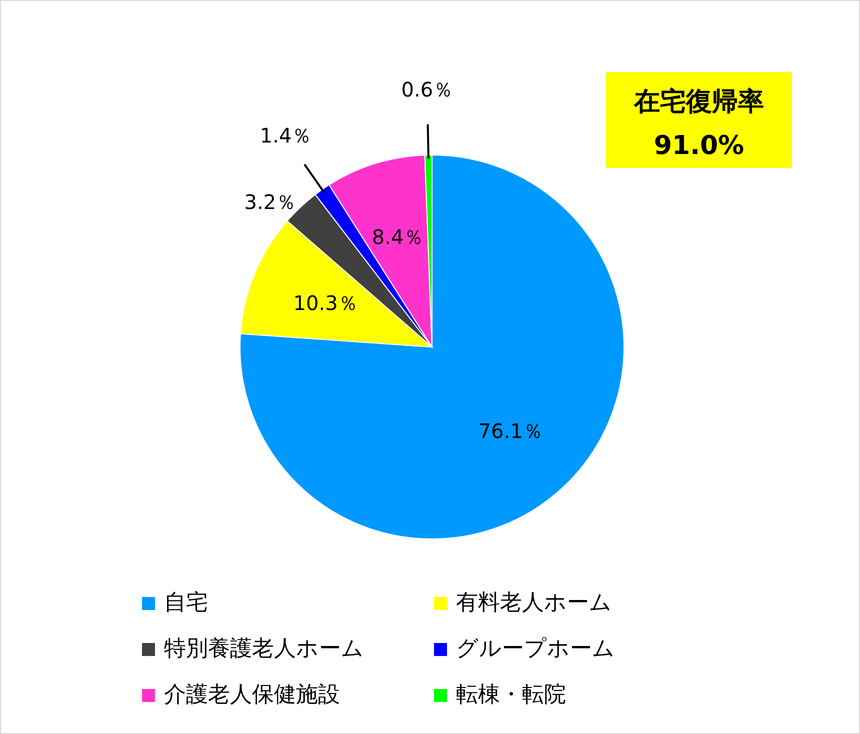 Image resolution: width=860 pixels, height=734 pixels. Describe the element at coordinates (186, 603) in the screenshot. I see `legend-label: 自宅` at that location.